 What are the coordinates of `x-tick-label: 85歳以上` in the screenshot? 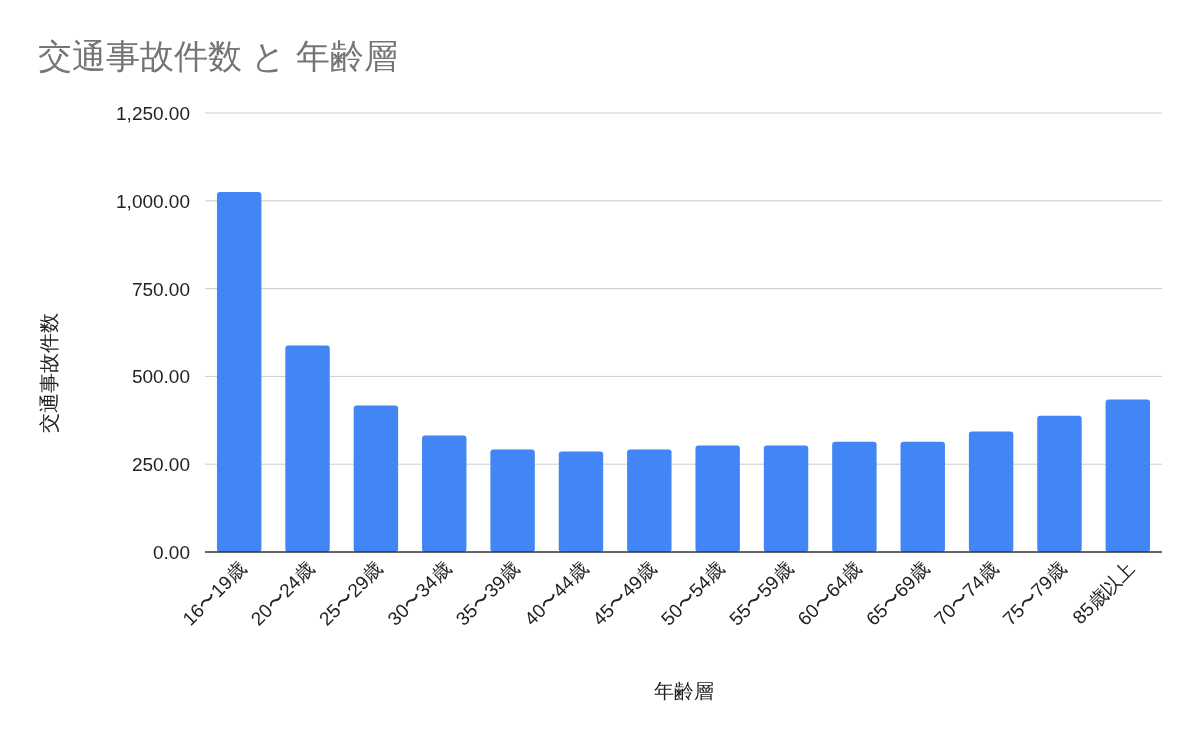 It's located at (1103, 593).